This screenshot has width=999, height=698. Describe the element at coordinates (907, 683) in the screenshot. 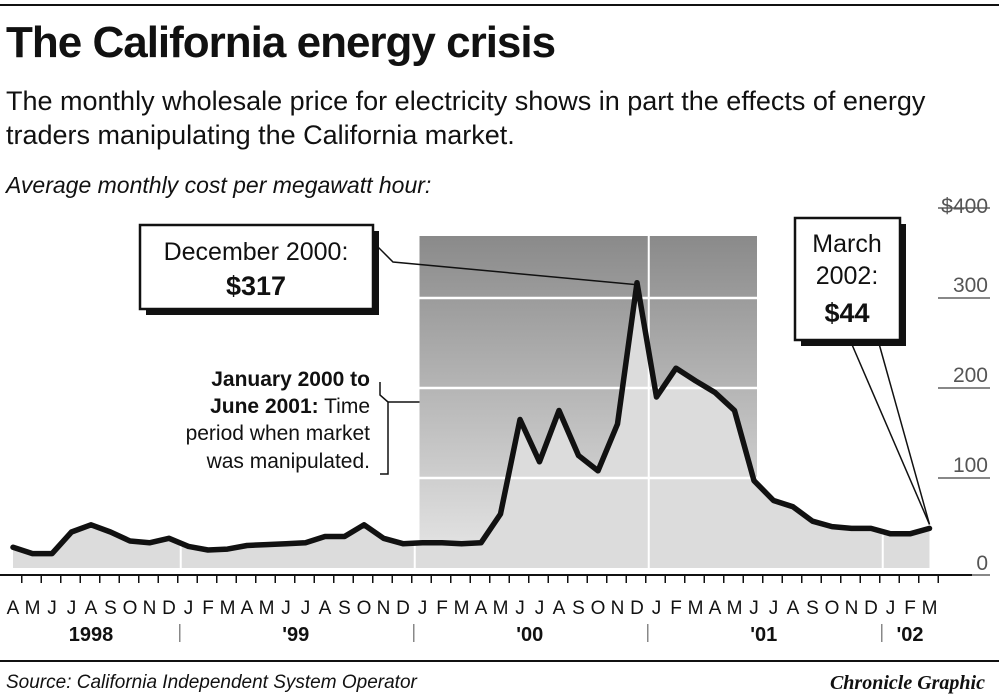

I see `credit-note: Chronicle Graphic` at that location.